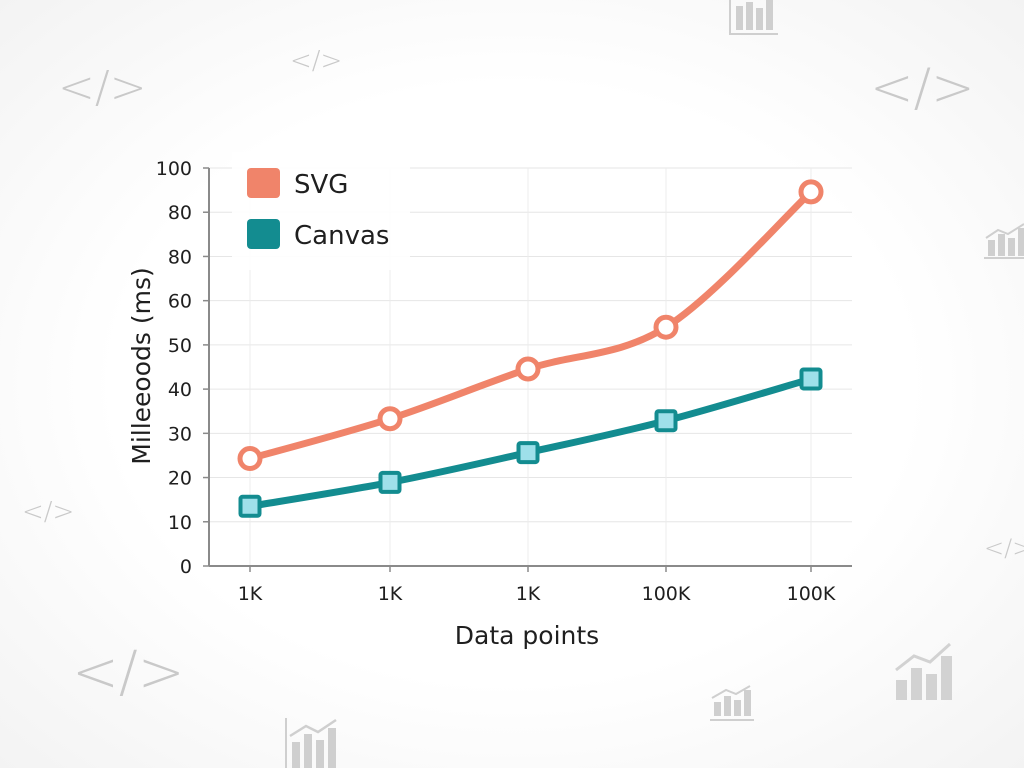 This screenshot has height=768, width=1024. I want to click on x-axis-ticks: 1K 1K 1K 100K 100K, so click(537, 585).